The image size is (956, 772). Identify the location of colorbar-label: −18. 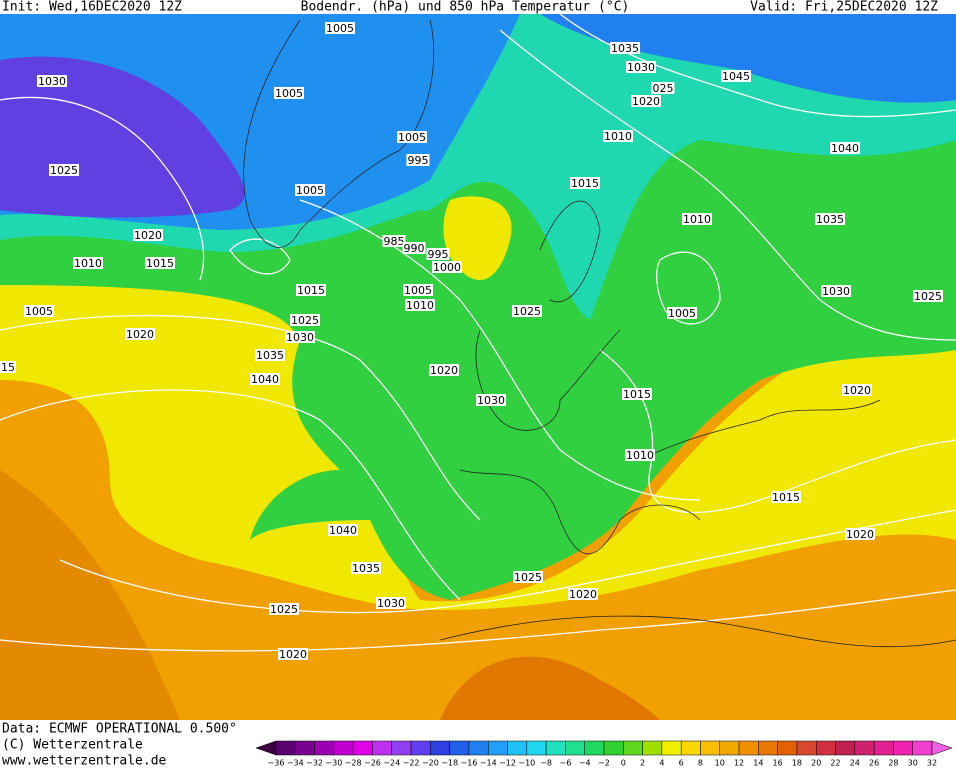
(449, 763).